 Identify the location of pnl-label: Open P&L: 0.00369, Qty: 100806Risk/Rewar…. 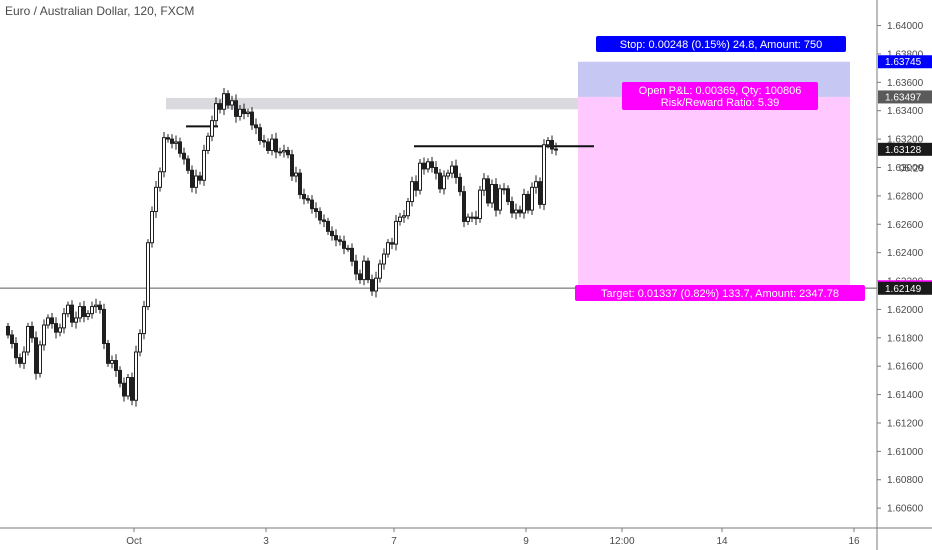
(720, 96).